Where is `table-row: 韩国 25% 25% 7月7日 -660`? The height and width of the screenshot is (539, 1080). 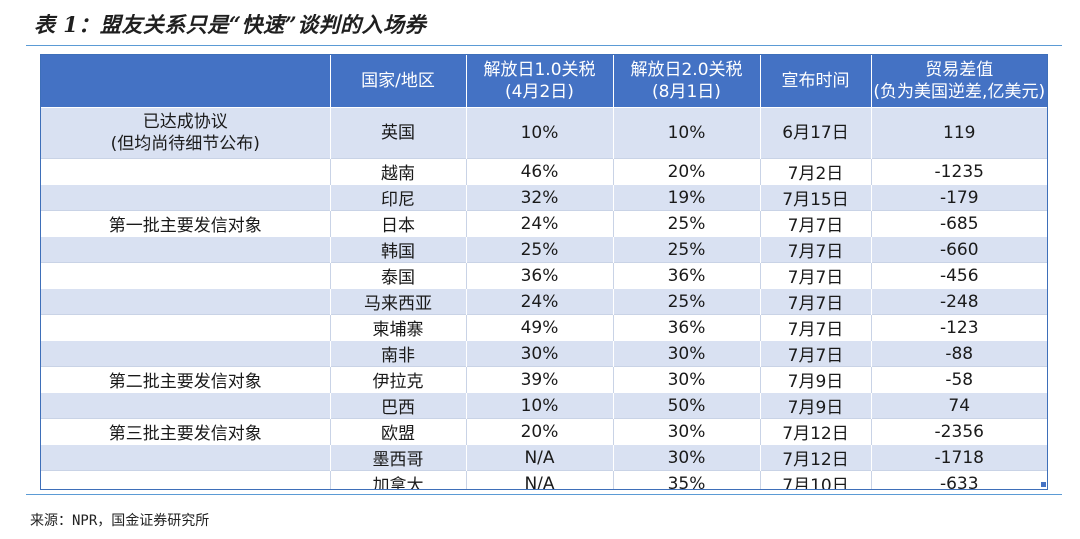
table-row: 韩国 25% 25% 7月7日 -660 is located at coordinates (544, 249).